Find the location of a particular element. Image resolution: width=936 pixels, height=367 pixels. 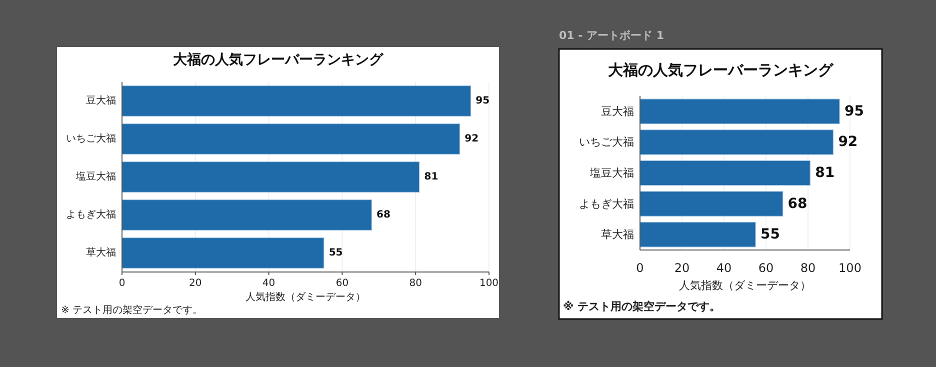

text: 01 - アートボード 1 is located at coordinates (611, 35).